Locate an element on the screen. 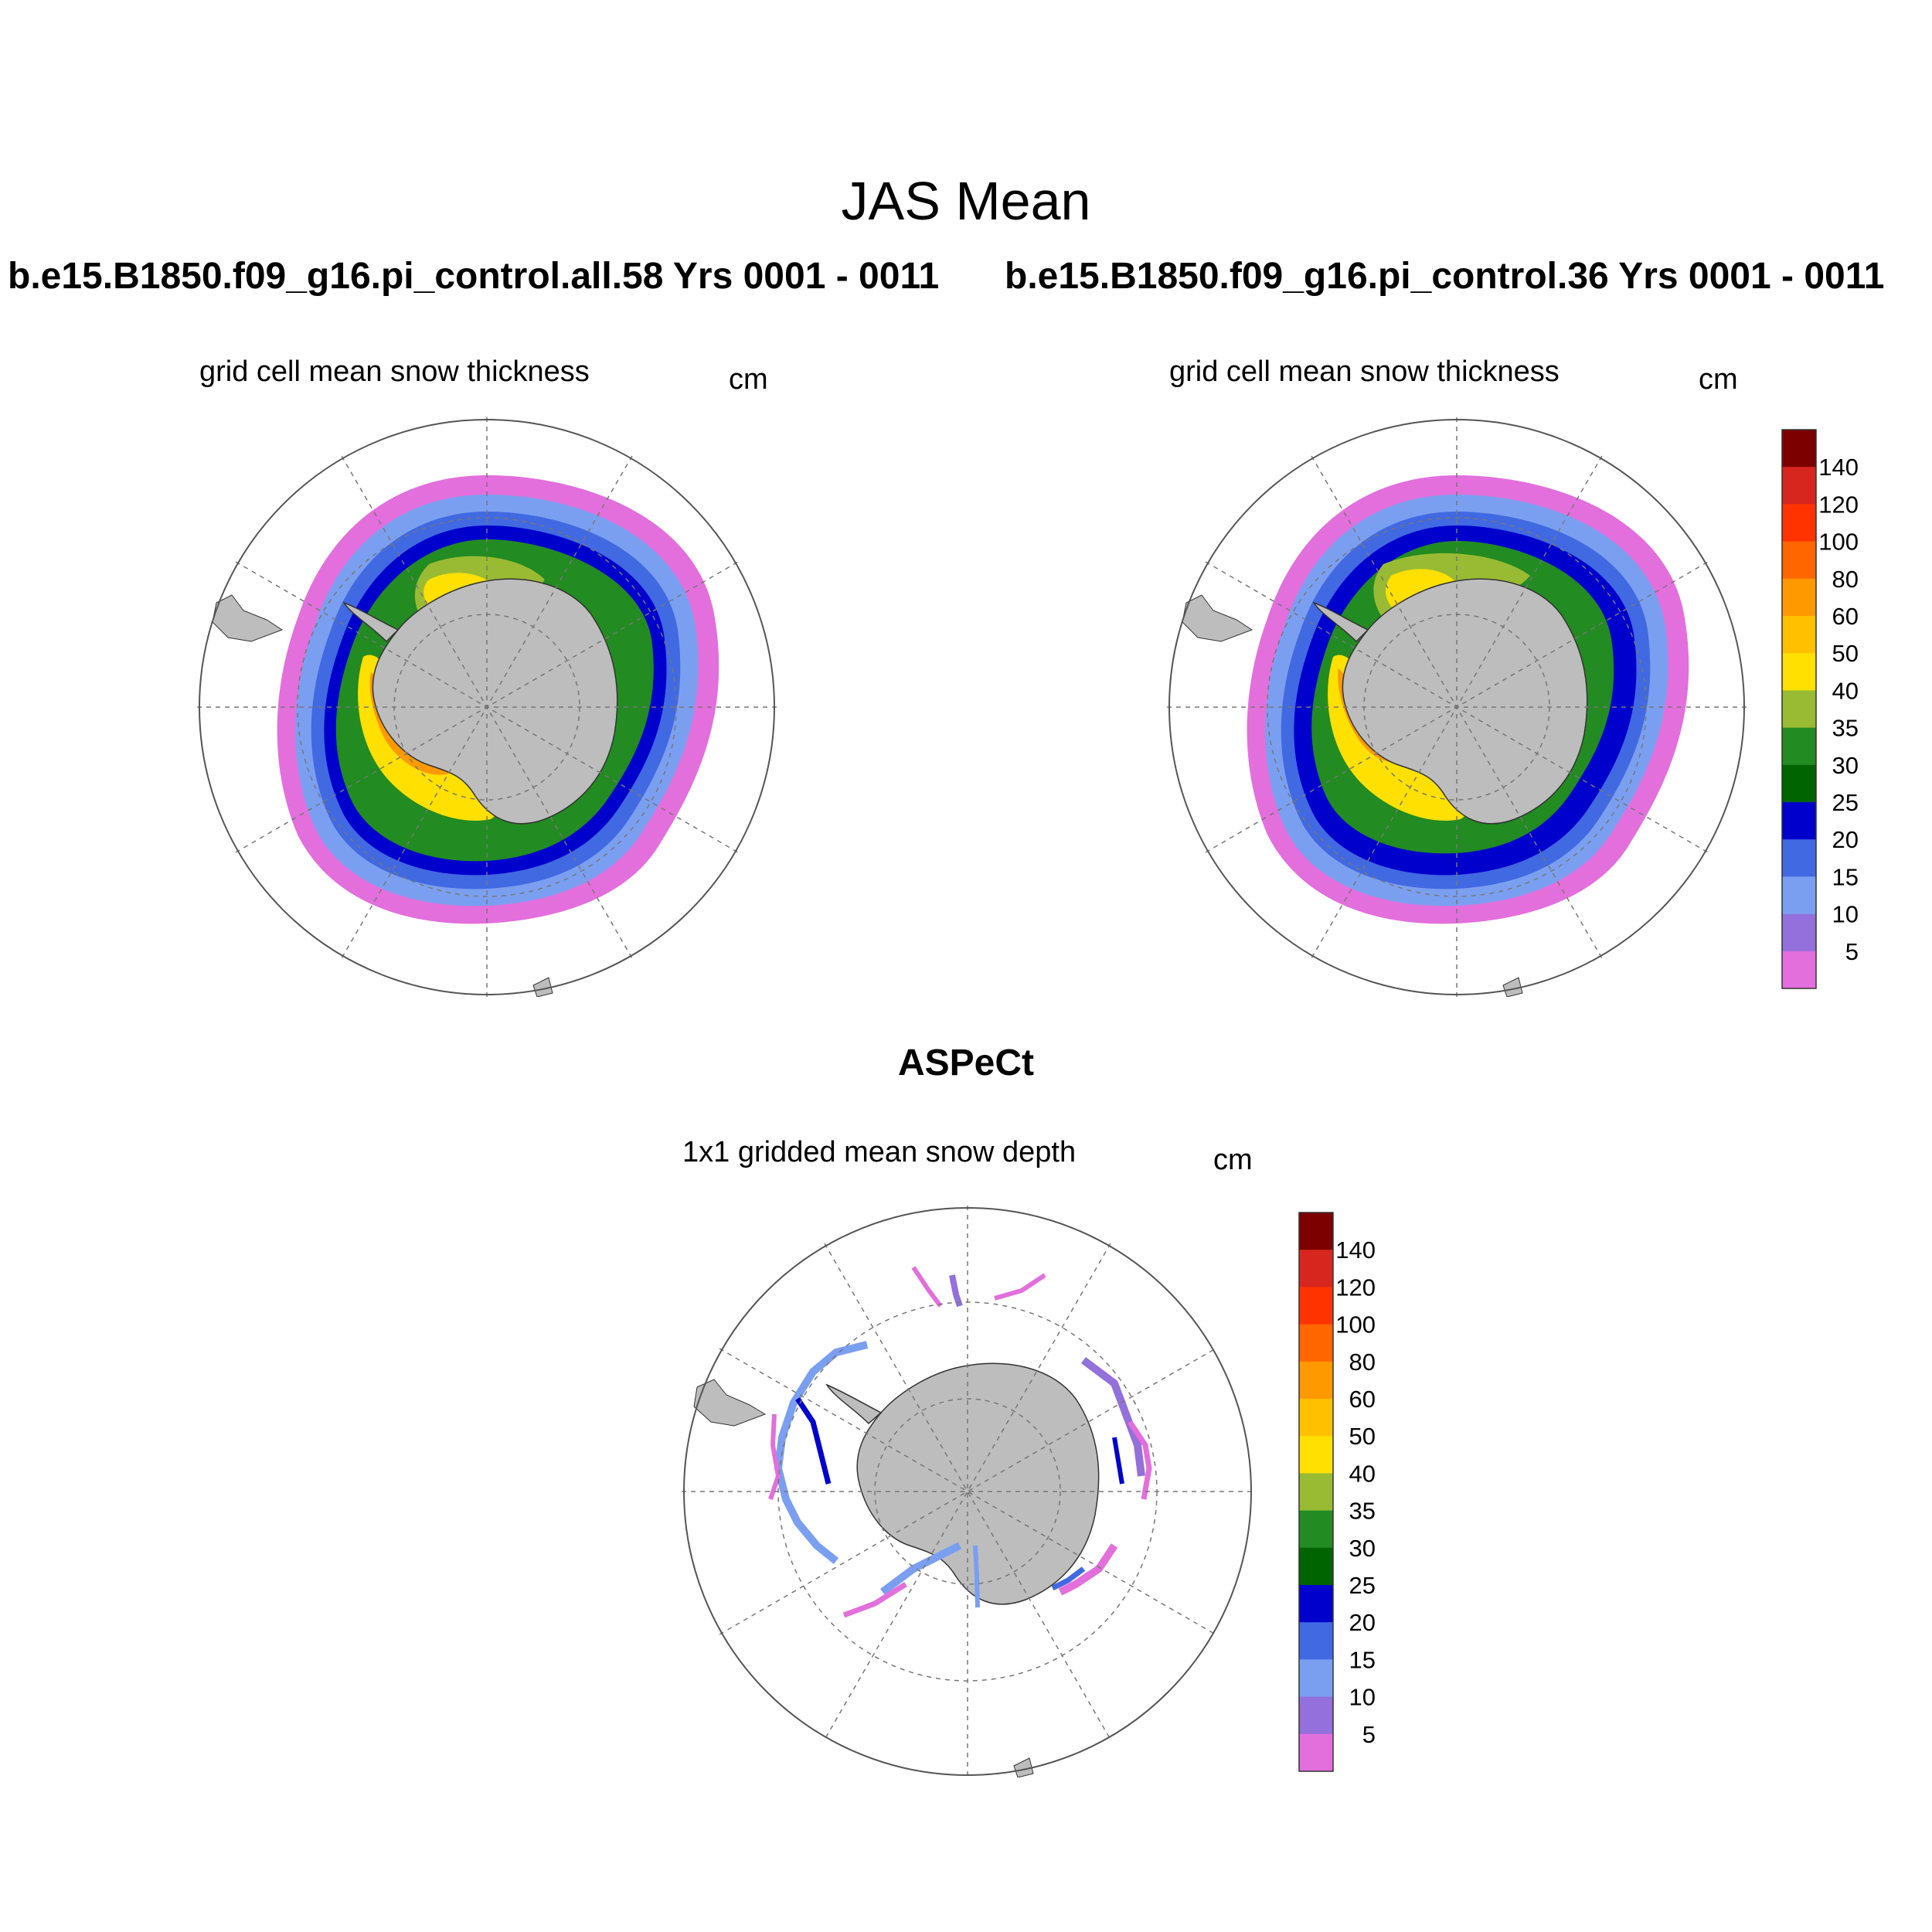  map-left-antarctica is located at coordinates (480, 702).